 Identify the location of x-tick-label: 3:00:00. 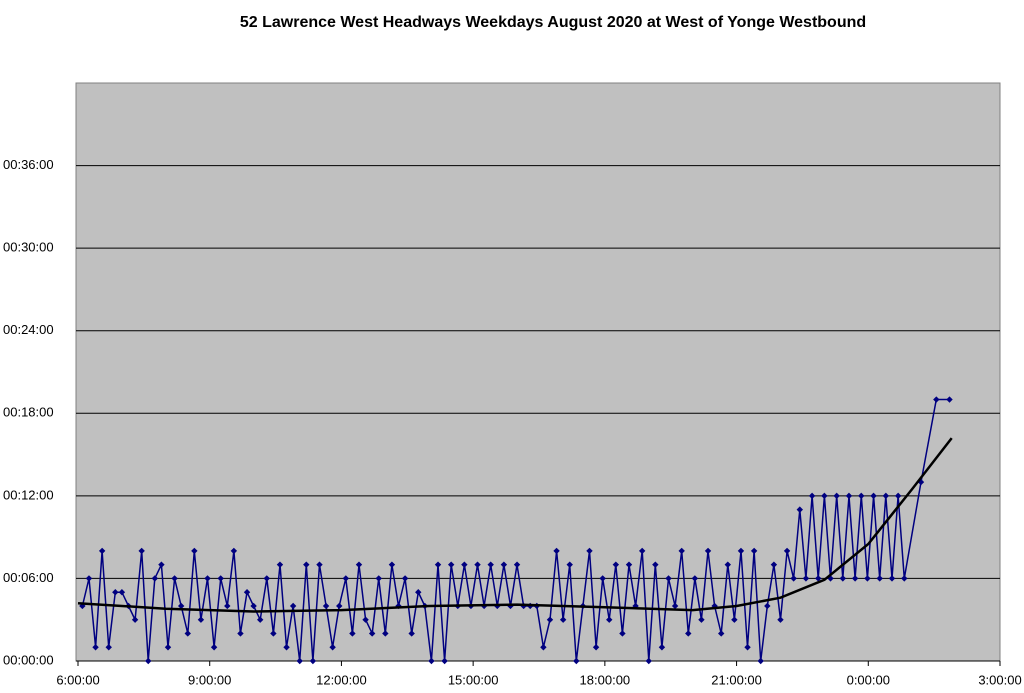
(999, 679).